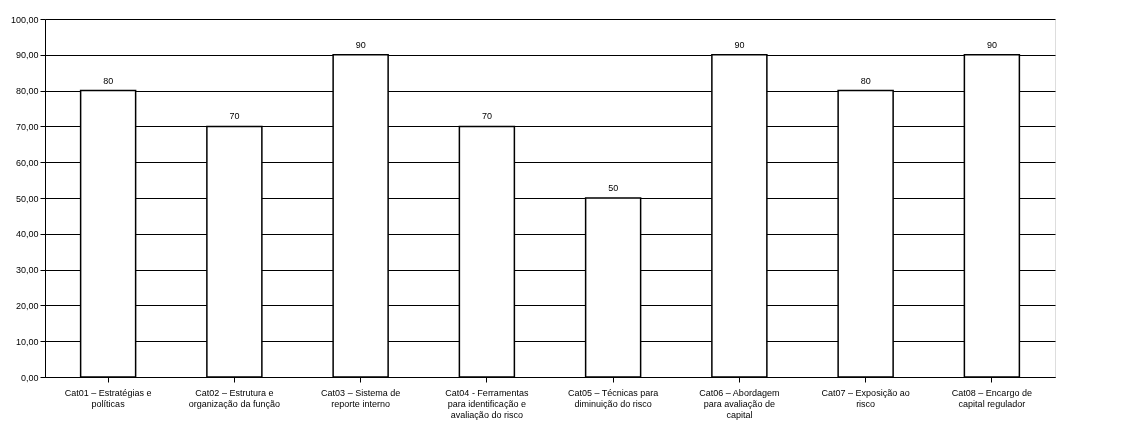 This screenshot has width=1129, height=444. I want to click on data-label: 50, so click(613, 188).